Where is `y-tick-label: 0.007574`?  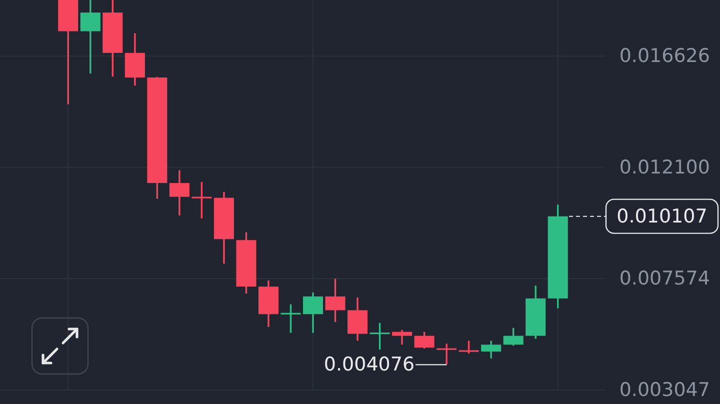 y-tick-label: 0.007574 is located at coordinates (664, 279).